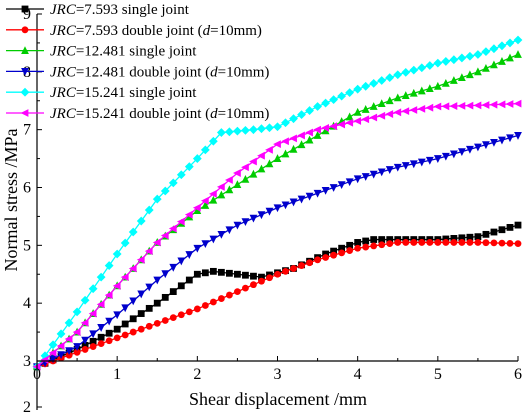  What do you see at coordinates (120, 10) in the screenshot?
I see `legend-label: JRC=7.593 single joint` at bounding box center [120, 10].